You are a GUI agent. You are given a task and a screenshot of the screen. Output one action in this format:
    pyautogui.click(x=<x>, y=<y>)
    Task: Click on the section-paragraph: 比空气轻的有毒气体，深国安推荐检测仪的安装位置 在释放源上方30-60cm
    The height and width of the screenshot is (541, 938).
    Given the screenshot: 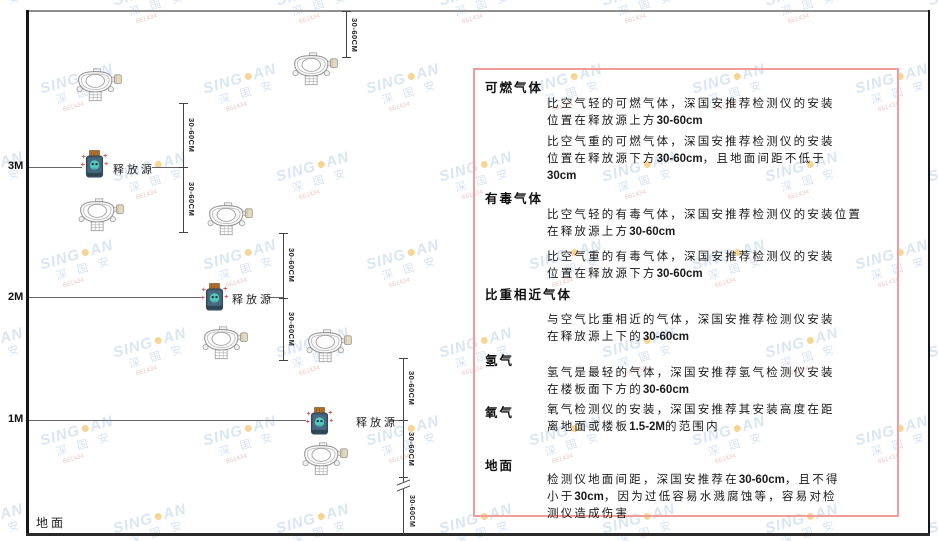 What is the action you would take?
    pyautogui.click(x=705, y=223)
    